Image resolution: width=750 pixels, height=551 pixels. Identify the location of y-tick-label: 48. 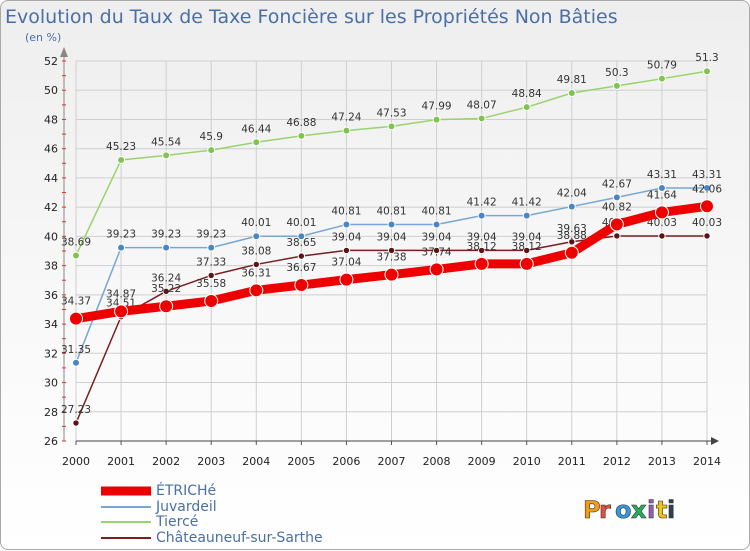
(51, 119).